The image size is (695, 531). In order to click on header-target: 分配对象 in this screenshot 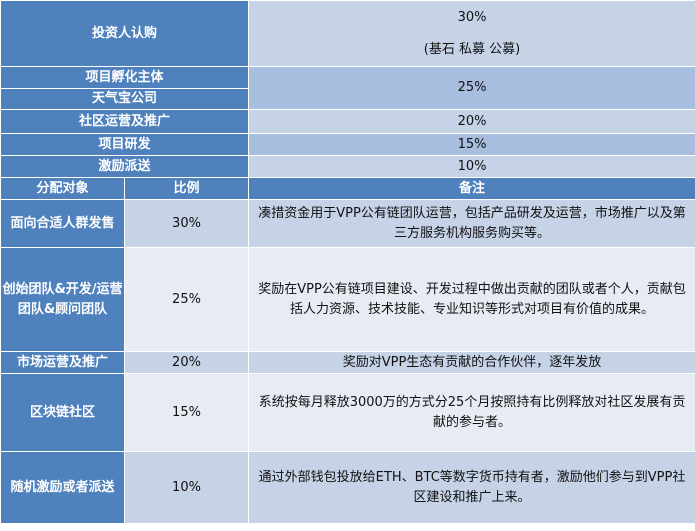, I will do `click(62, 188)`.